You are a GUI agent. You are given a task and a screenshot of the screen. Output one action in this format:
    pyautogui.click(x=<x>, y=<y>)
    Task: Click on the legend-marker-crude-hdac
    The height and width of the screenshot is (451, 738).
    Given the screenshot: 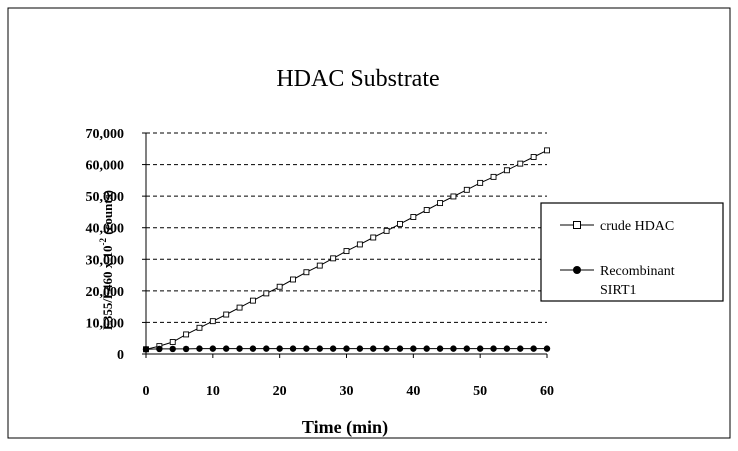 What is the action you would take?
    pyautogui.click(x=577, y=225)
    